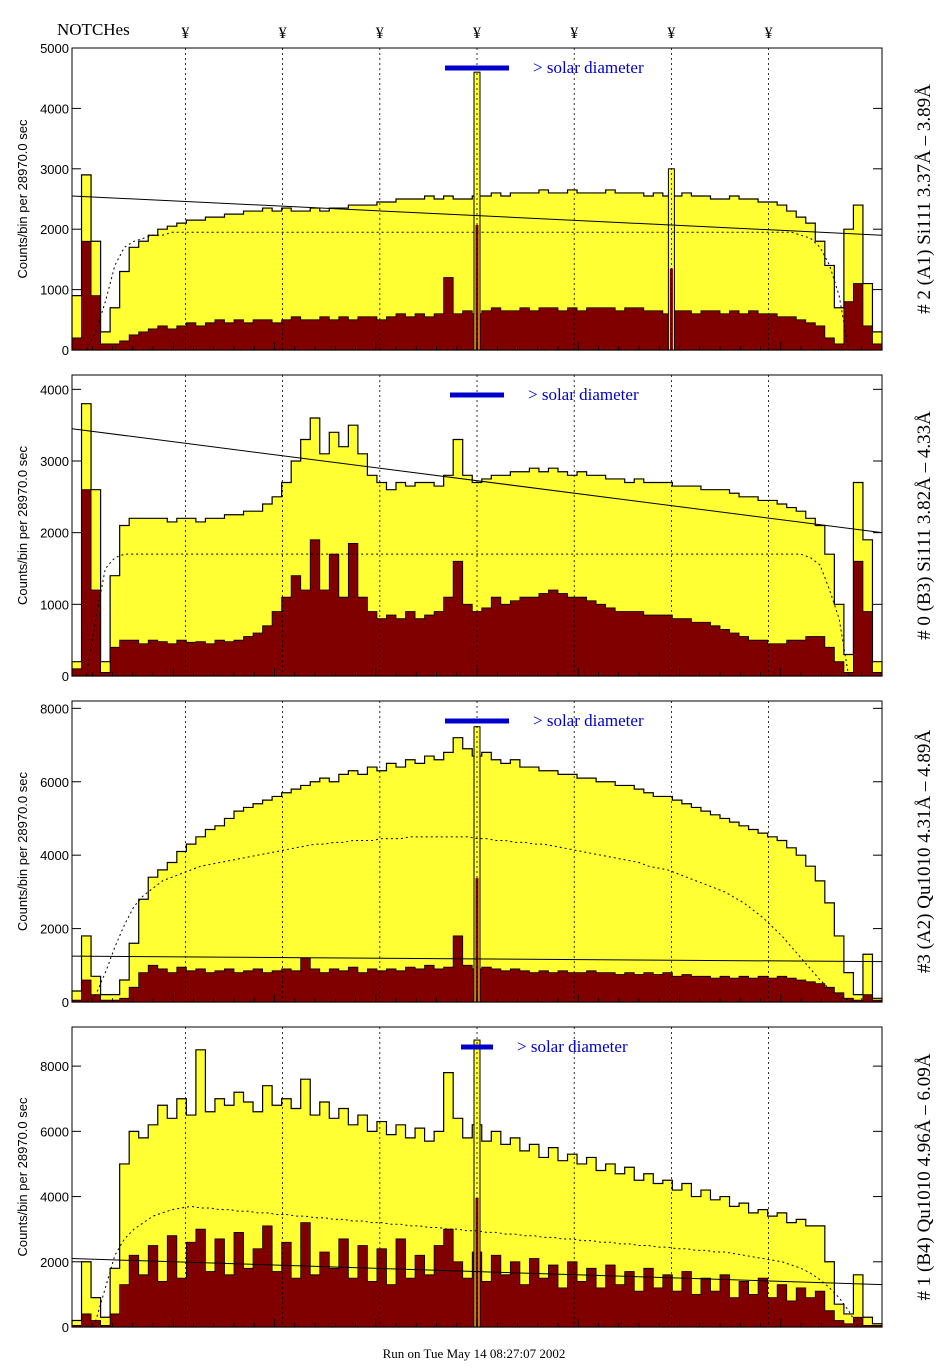 This screenshot has height=1371, width=948. Describe the element at coordinates (474, 1353) in the screenshot. I see `run-timestamp: Run on Tue May 14 08:27:07 2002` at that location.